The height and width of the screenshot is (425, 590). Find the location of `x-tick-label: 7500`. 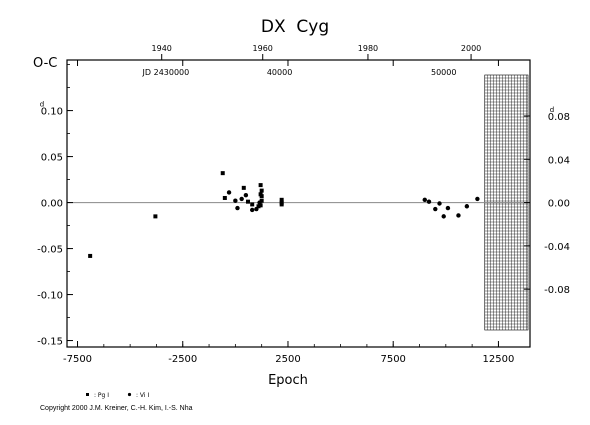

x-tick-label: 7500 is located at coordinates (392, 359).